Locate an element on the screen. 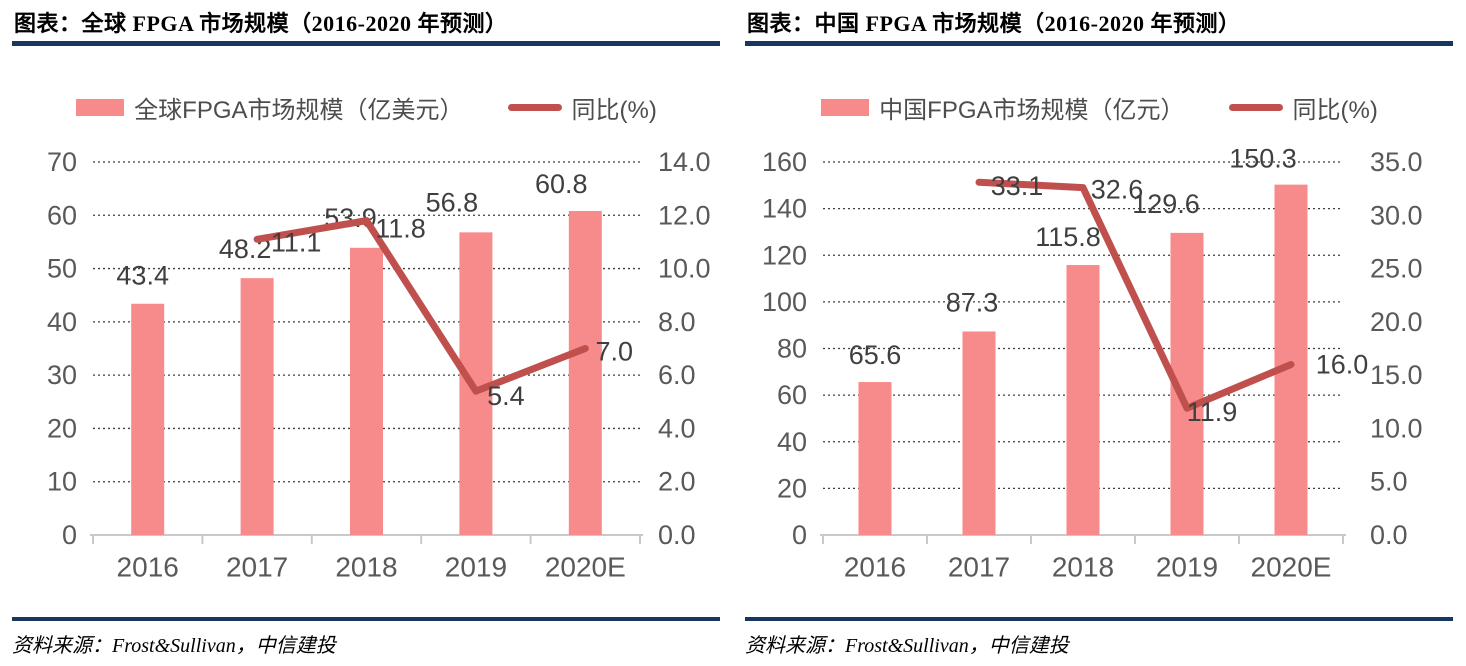 The image size is (1466, 666). line-value-label: 33.1 is located at coordinates (1017, 186).